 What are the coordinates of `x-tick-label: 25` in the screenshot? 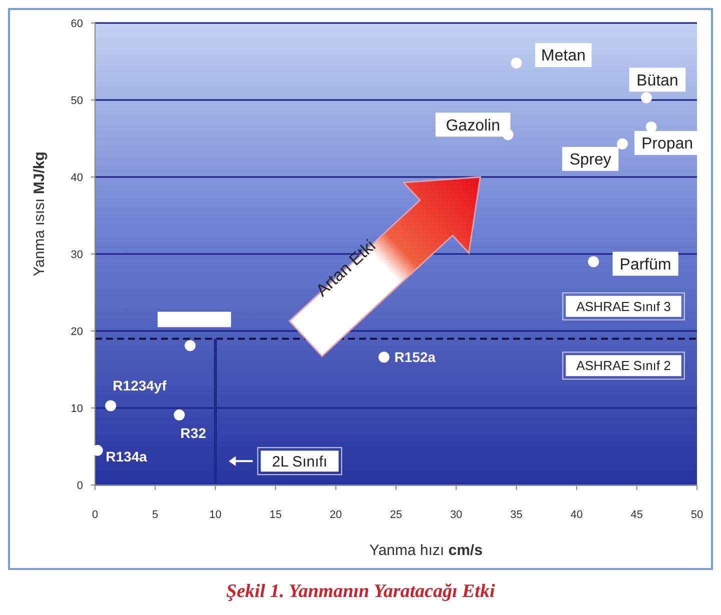 It's located at (396, 515).